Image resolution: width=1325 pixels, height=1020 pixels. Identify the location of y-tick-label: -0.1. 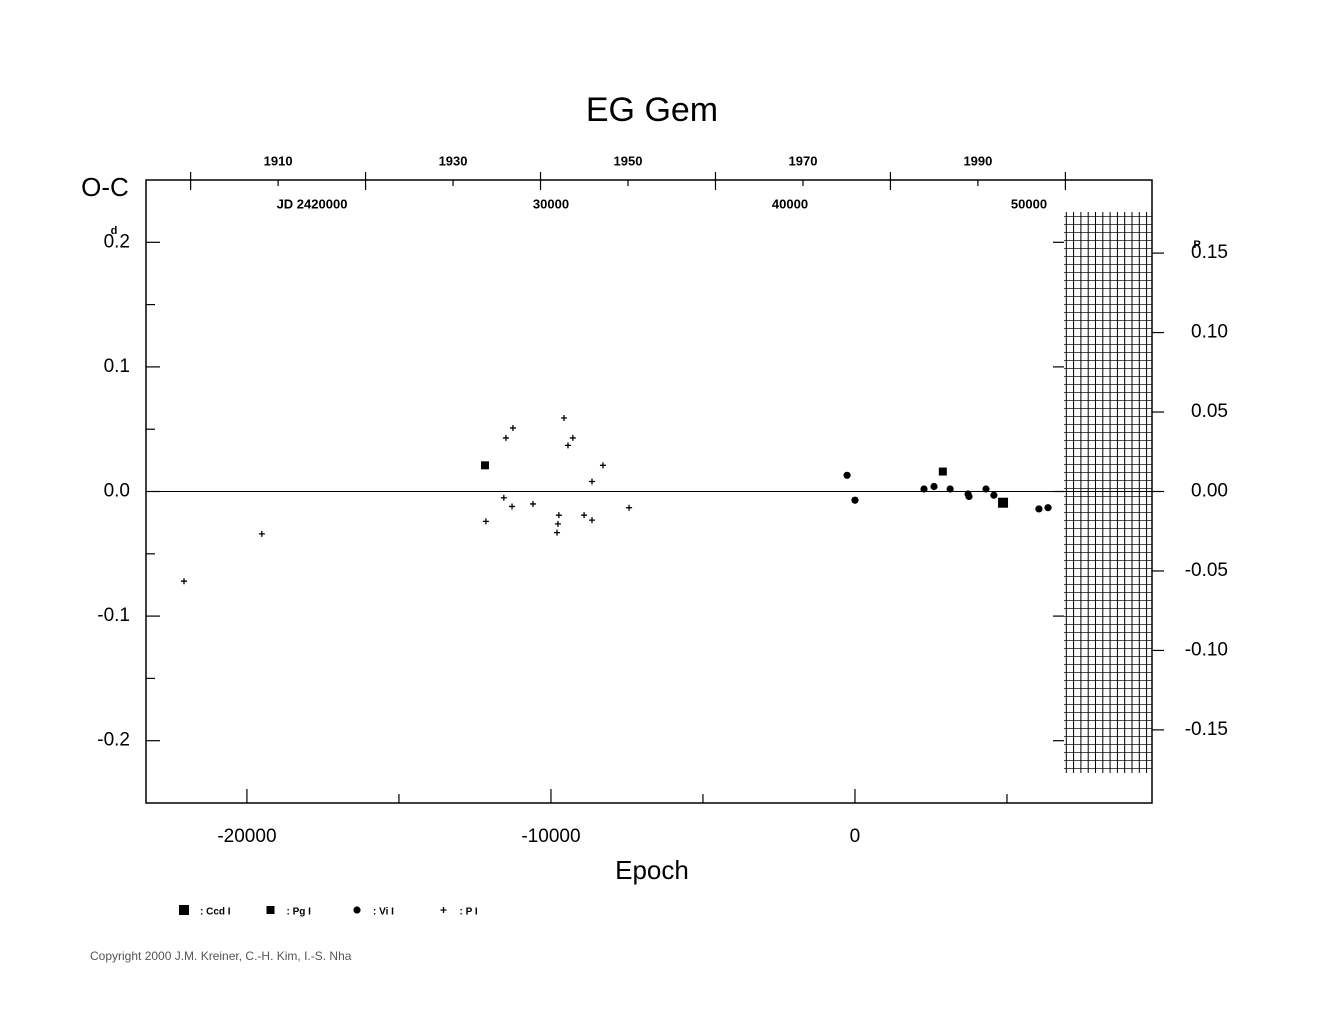
(113, 615).